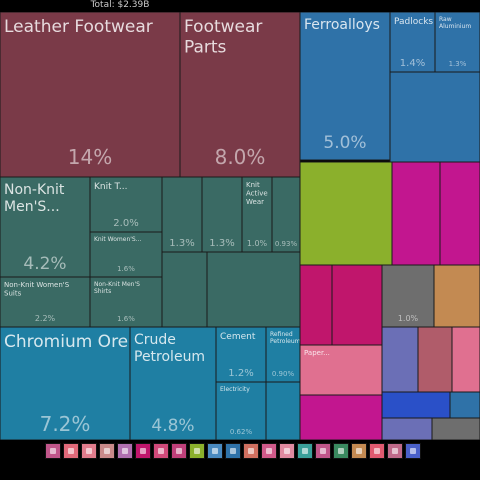 This screenshot has height=480, width=480. What do you see at coordinates (215, 451) in the screenshot?
I see `transport-icon` at bounding box center [215, 451].